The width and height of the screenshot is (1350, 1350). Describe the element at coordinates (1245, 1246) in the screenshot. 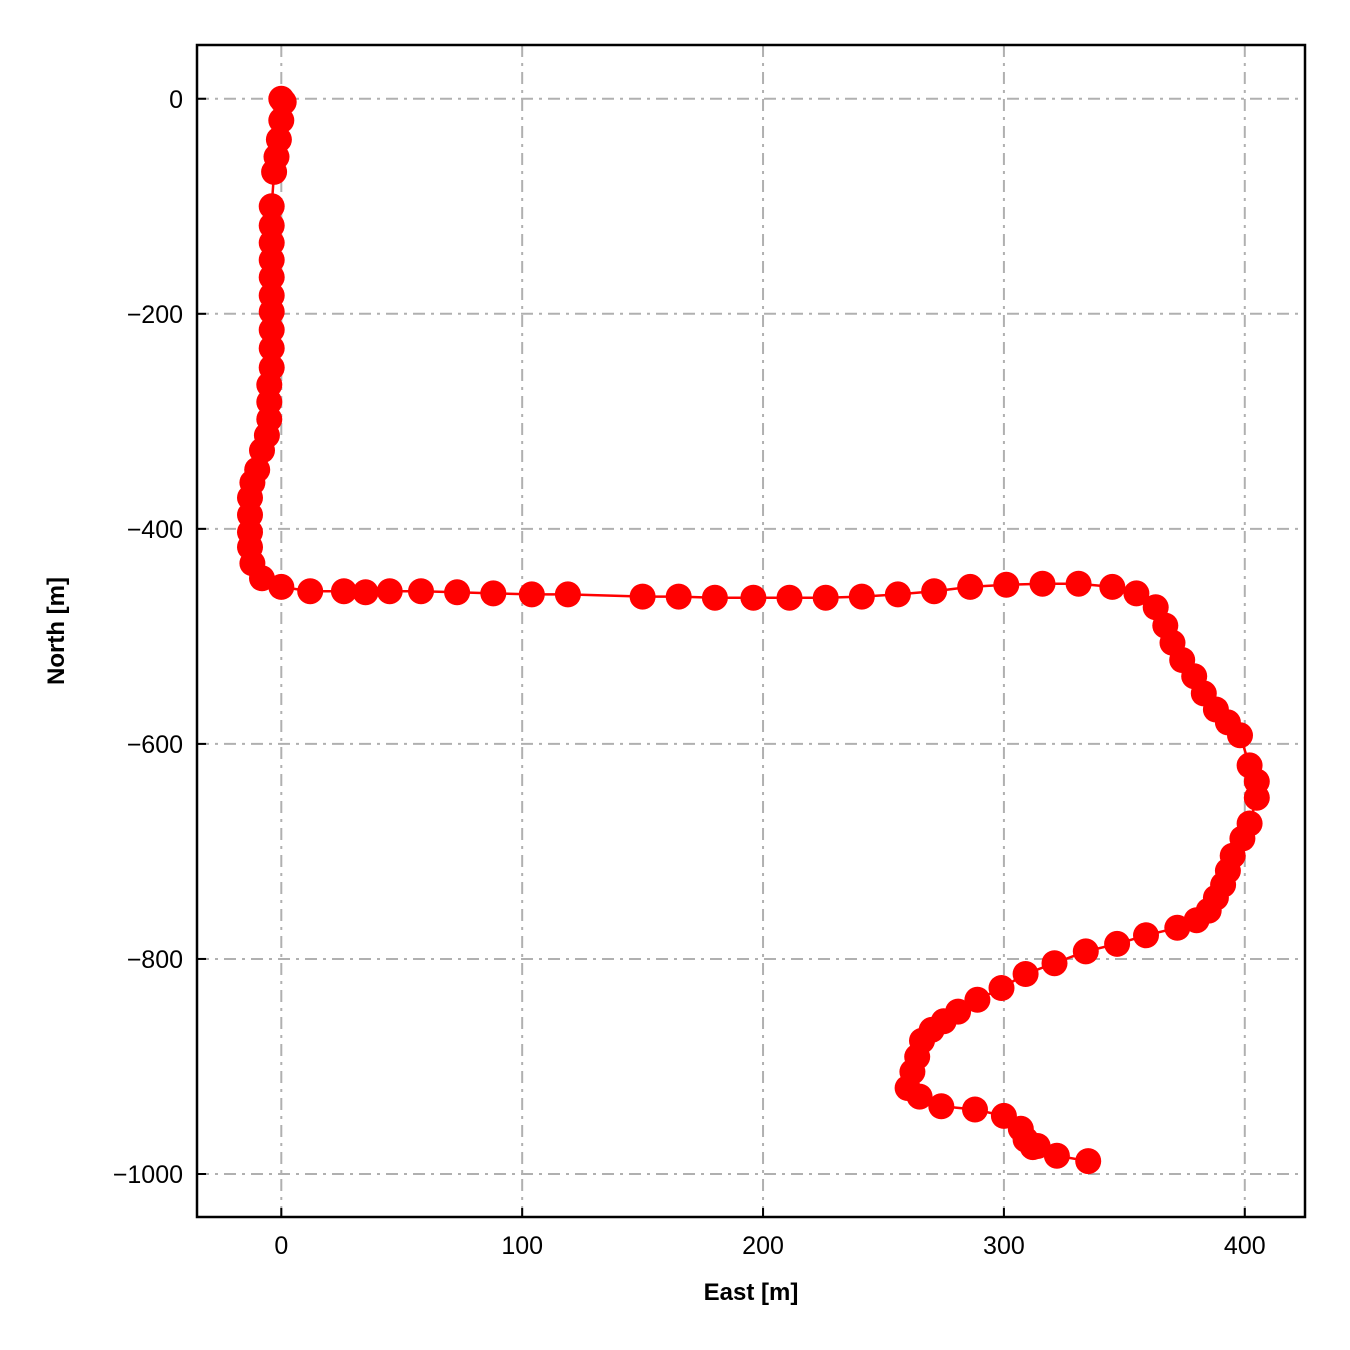

I see `x-tick-label: 400` at that location.